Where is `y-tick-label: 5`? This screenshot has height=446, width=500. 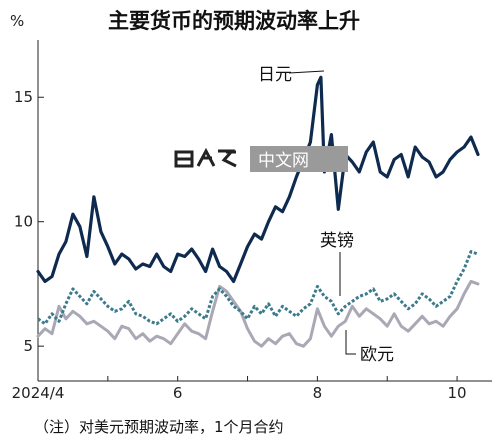 y-tick-label: 5 is located at coordinates (28, 346).